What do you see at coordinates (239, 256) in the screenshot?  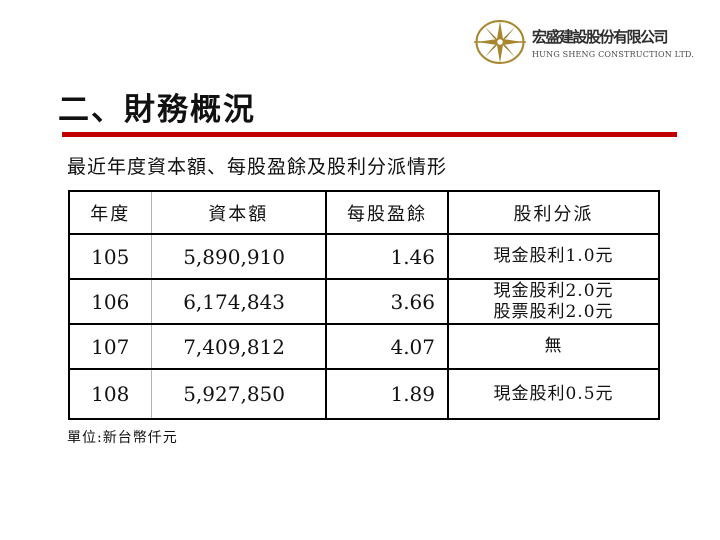 I see `cell-capital: 5,890,910` at bounding box center [239, 256].